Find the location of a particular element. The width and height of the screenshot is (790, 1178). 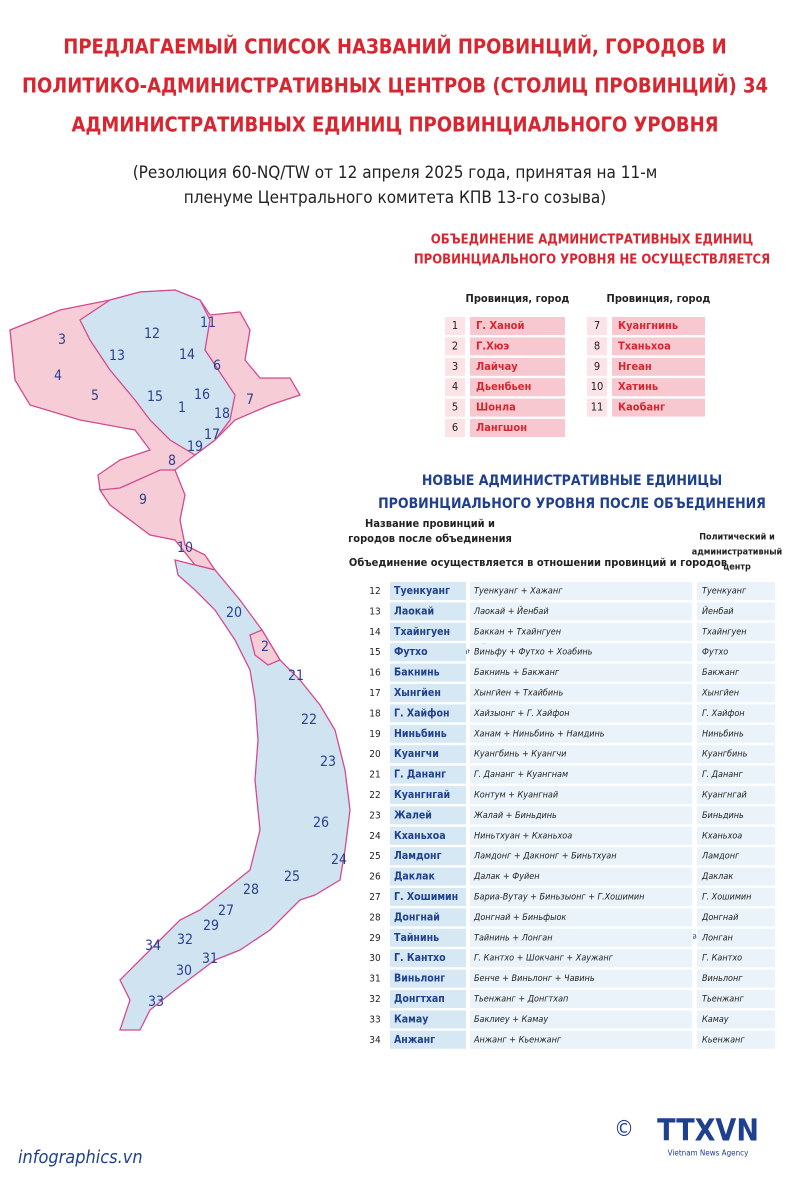

column-header: Провинция, город is located at coordinates (518, 298).